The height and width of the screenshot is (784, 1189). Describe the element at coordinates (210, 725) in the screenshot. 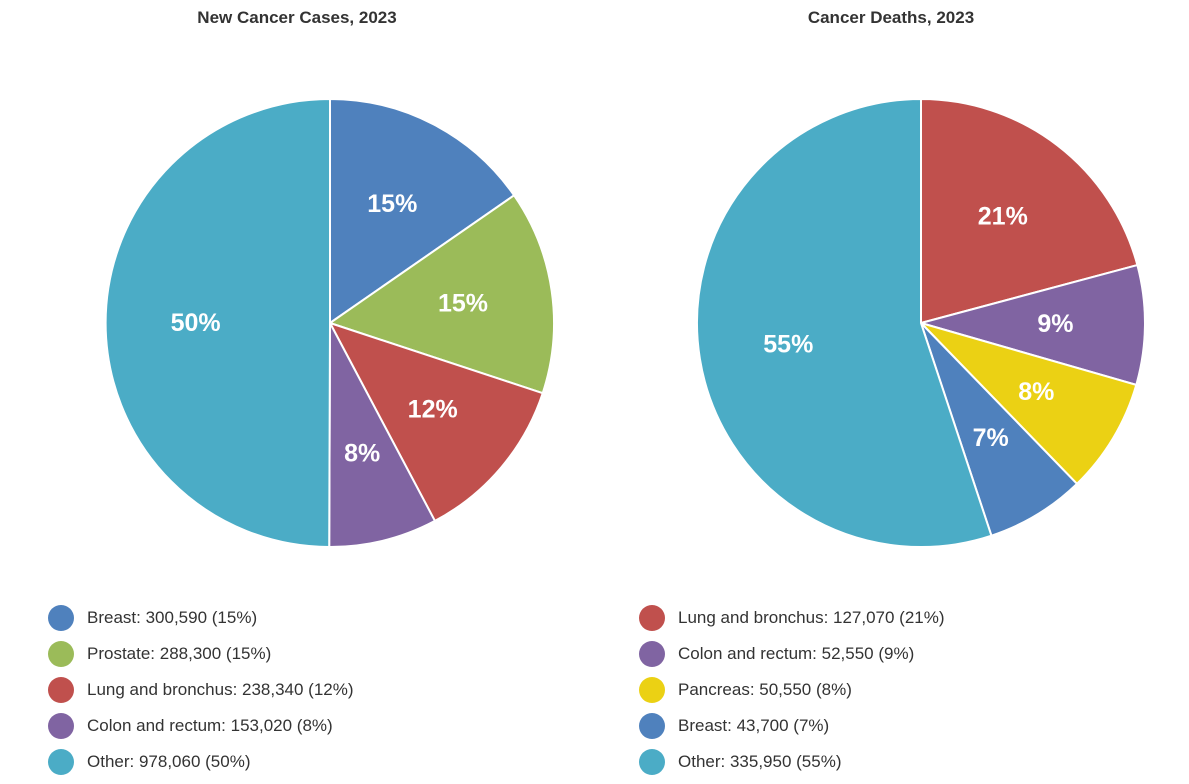

I see `legend-label: Colon and rectum: 153,020 (8%)` at that location.